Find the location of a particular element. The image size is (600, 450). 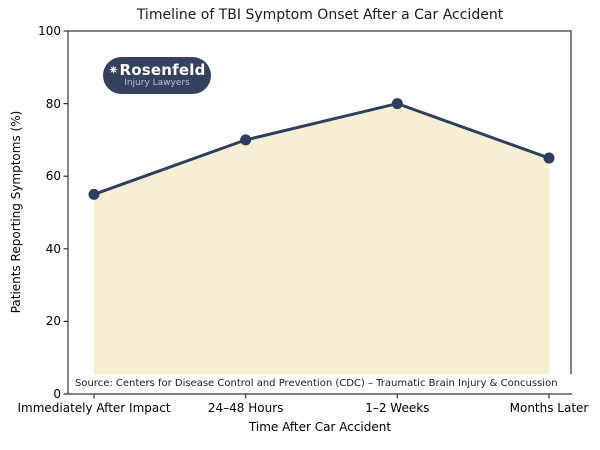

x-tick-label: Immediately After Impact is located at coordinates (94, 408).